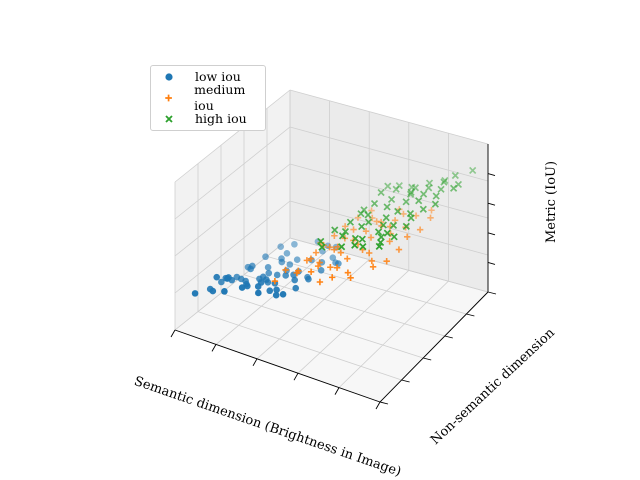  What do you see at coordinates (168, 98) in the screenshot?
I see `plus-marker-icon` at bounding box center [168, 98].